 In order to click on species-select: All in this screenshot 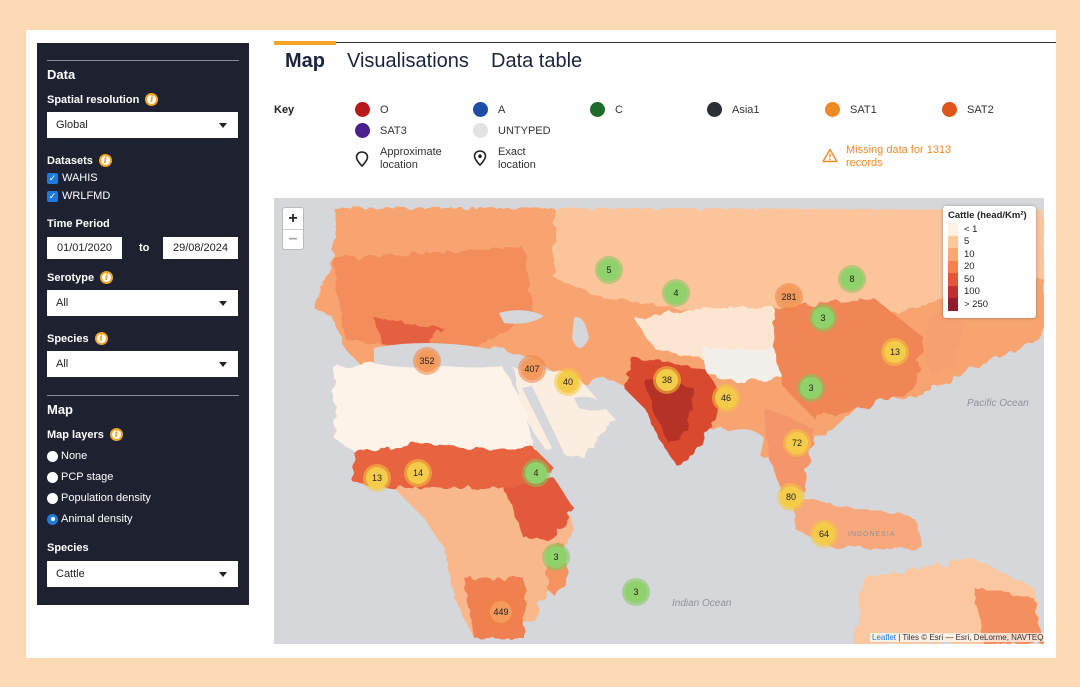, I will do `click(142, 364)`.